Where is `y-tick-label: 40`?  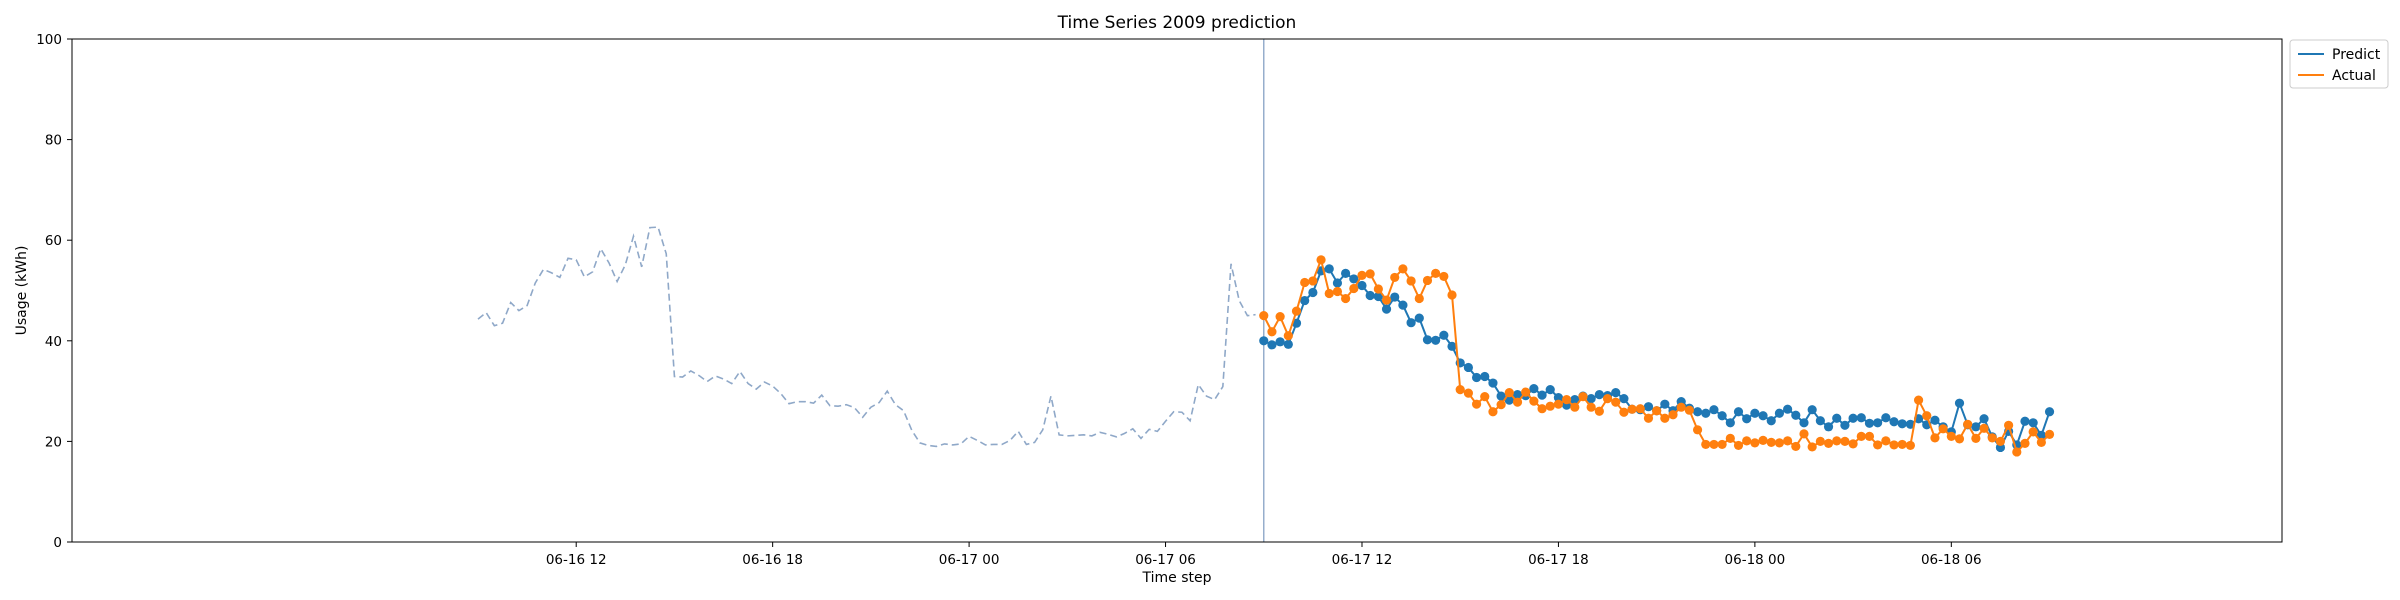
y-tick-label: 40 is located at coordinates (53, 342).